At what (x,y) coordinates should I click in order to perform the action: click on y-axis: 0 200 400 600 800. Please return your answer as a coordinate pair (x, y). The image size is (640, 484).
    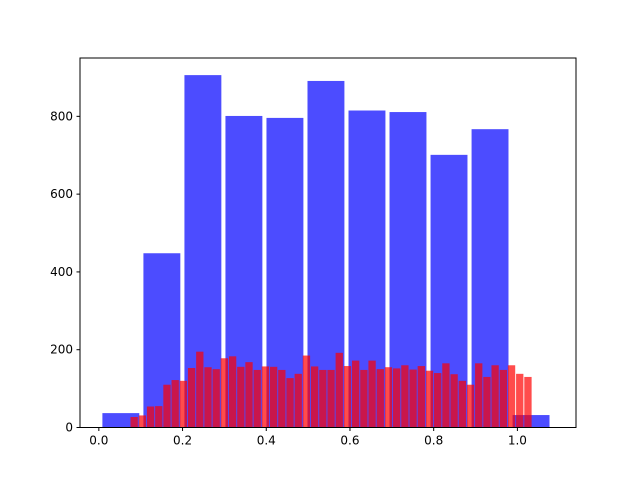
    Looking at the image, I should click on (65, 272).